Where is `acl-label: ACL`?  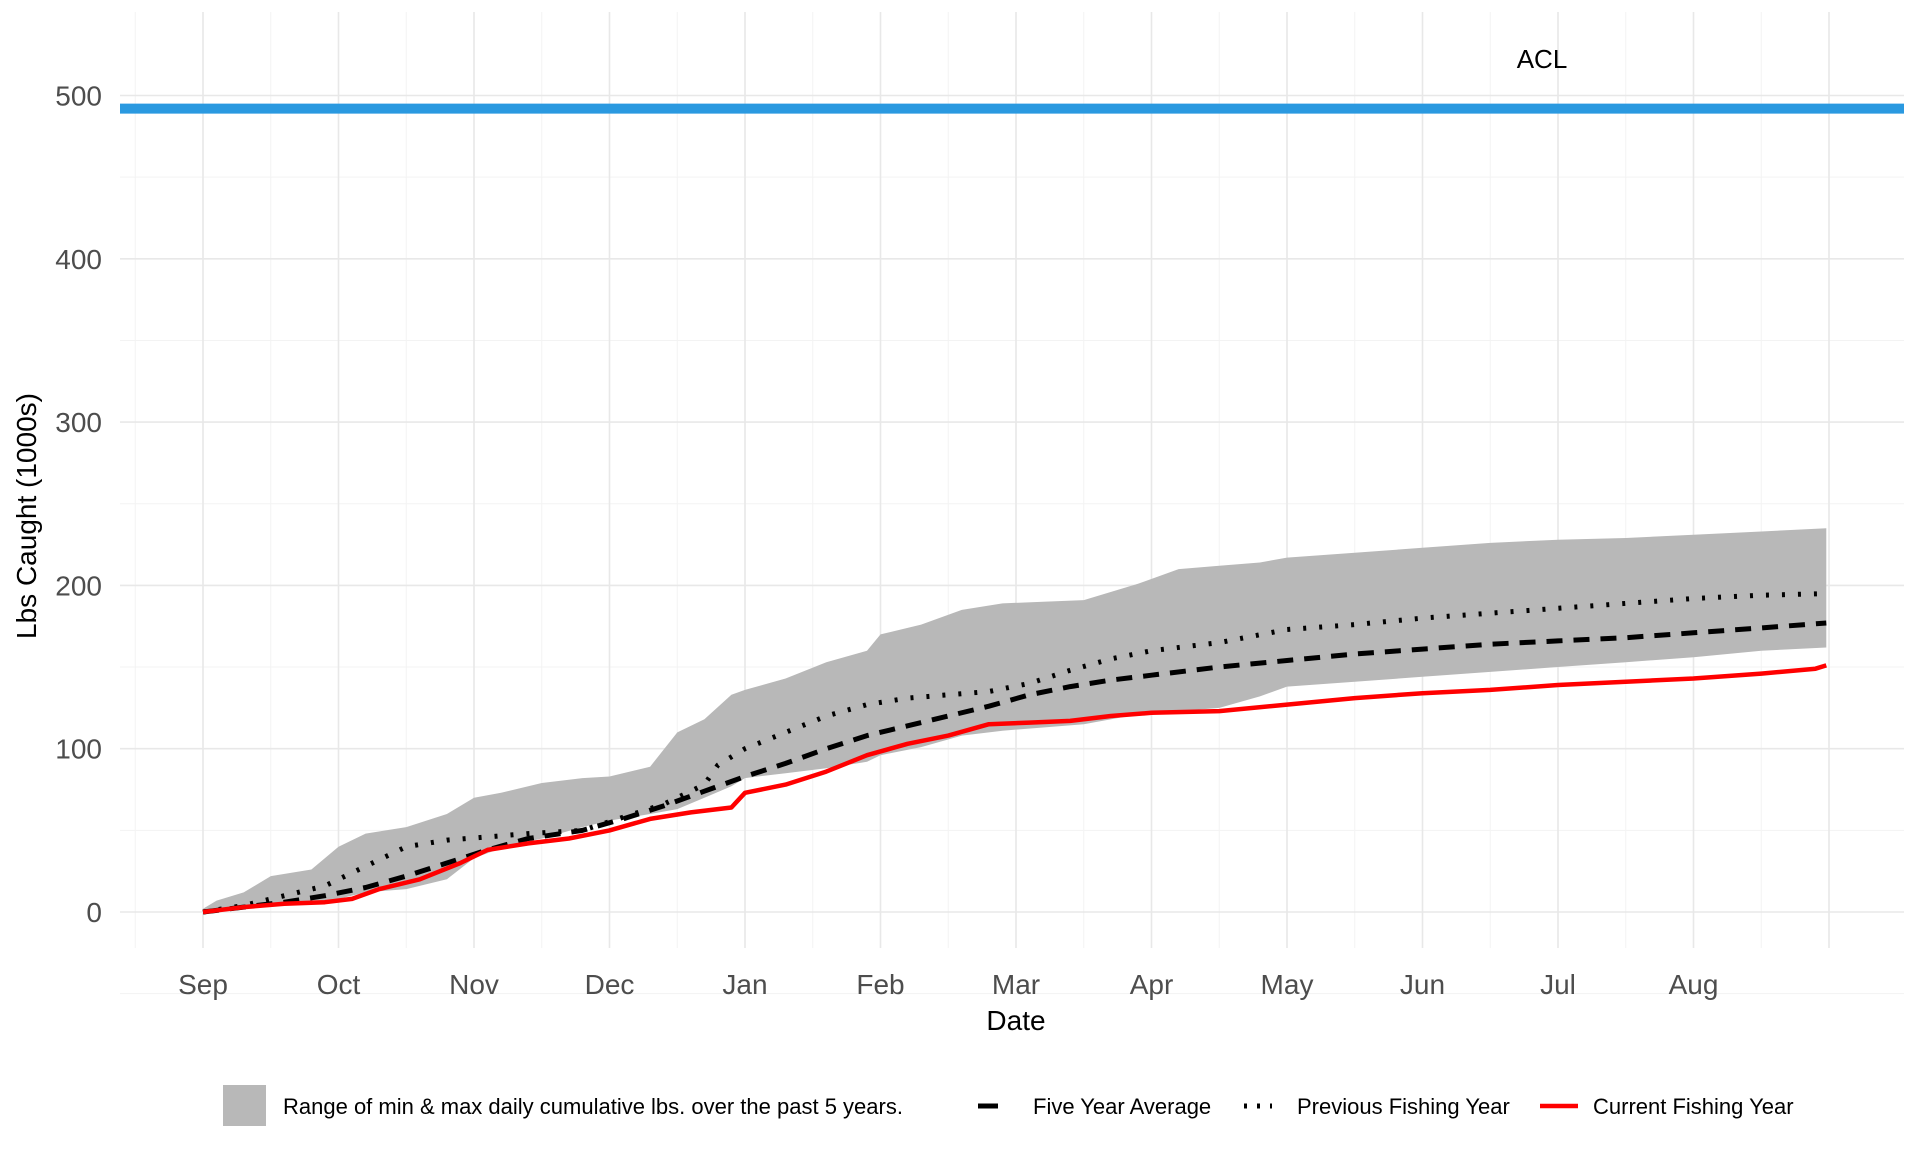
acl-label: ACL is located at coordinates (1542, 59).